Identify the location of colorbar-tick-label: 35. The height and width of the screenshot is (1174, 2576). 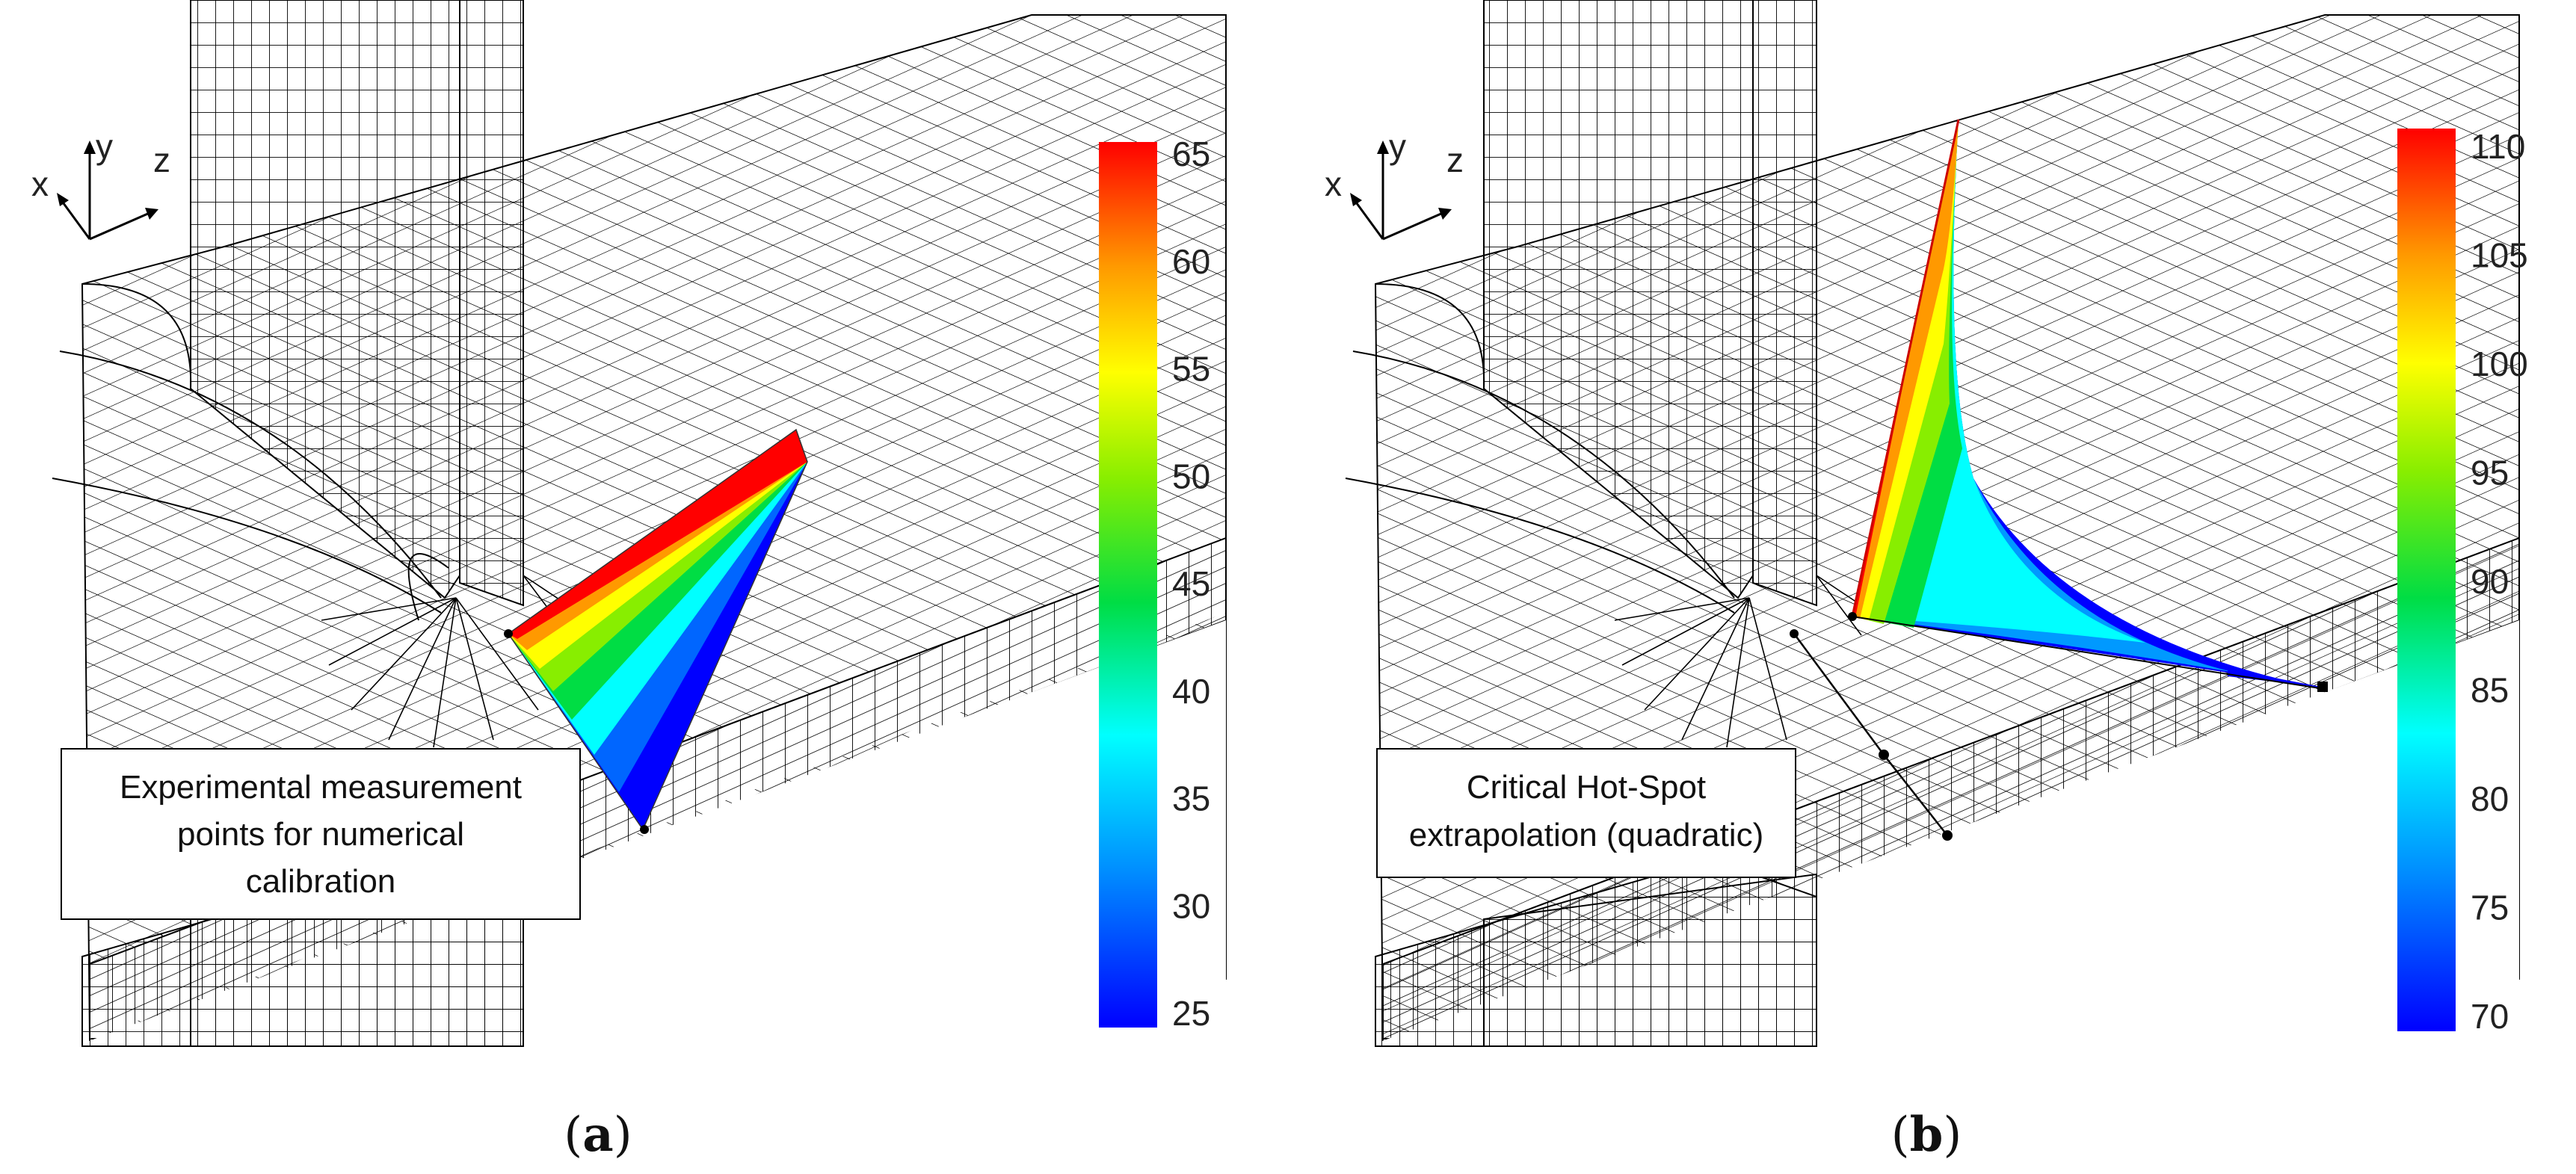
(1191, 799).